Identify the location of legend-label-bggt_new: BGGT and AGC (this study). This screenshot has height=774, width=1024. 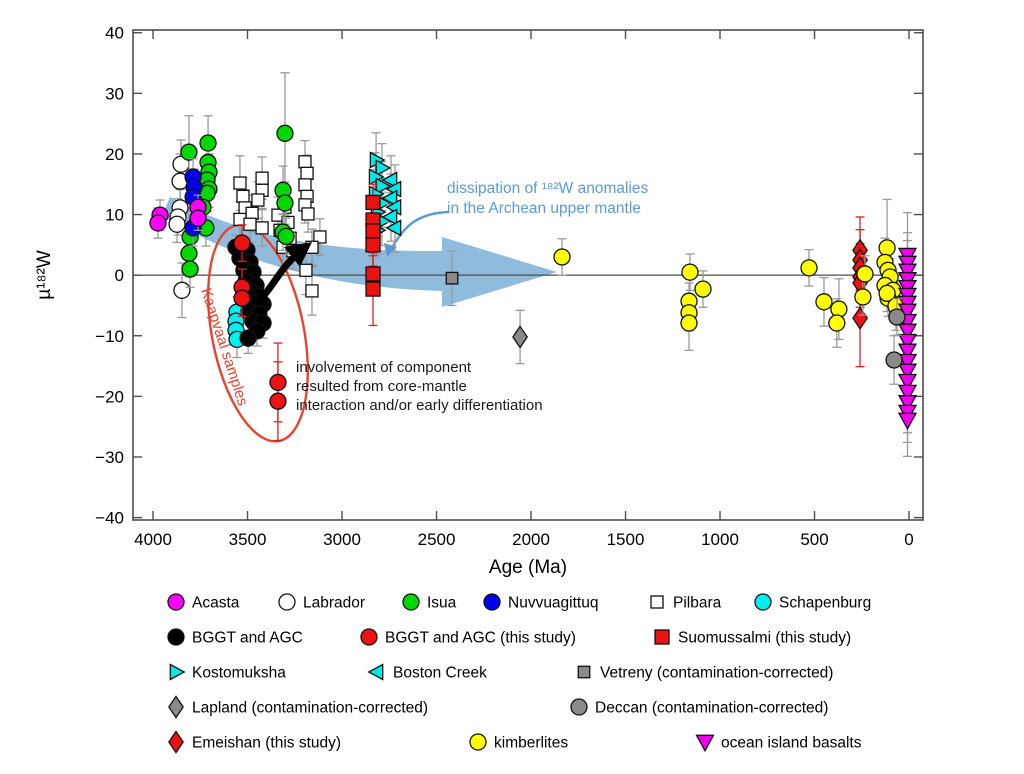
(480, 638).